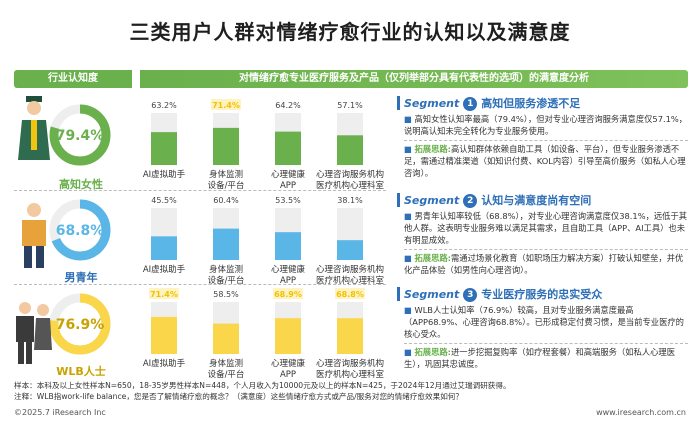 The width and height of the screenshot is (700, 446). I want to click on female-graduate-icon, so click(34, 128).